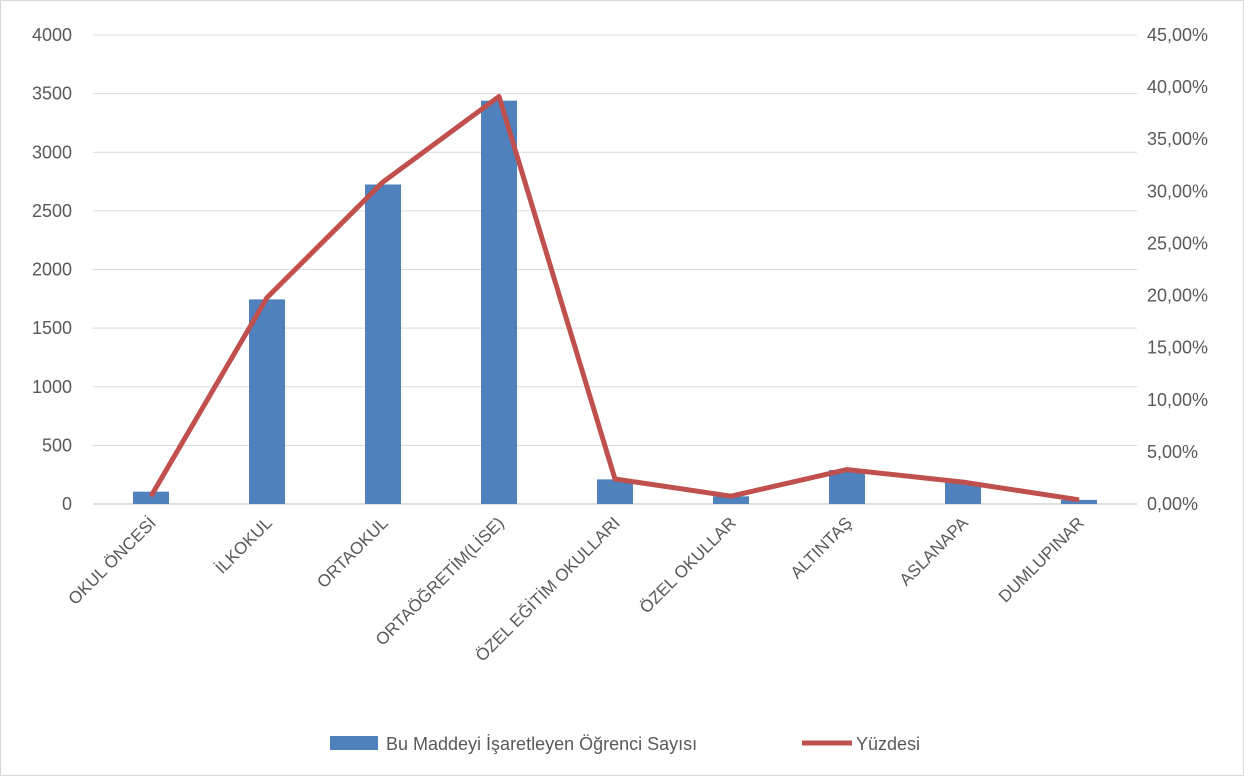 The width and height of the screenshot is (1244, 776). I want to click on right-tick-label: 5,00%, so click(1172, 452).